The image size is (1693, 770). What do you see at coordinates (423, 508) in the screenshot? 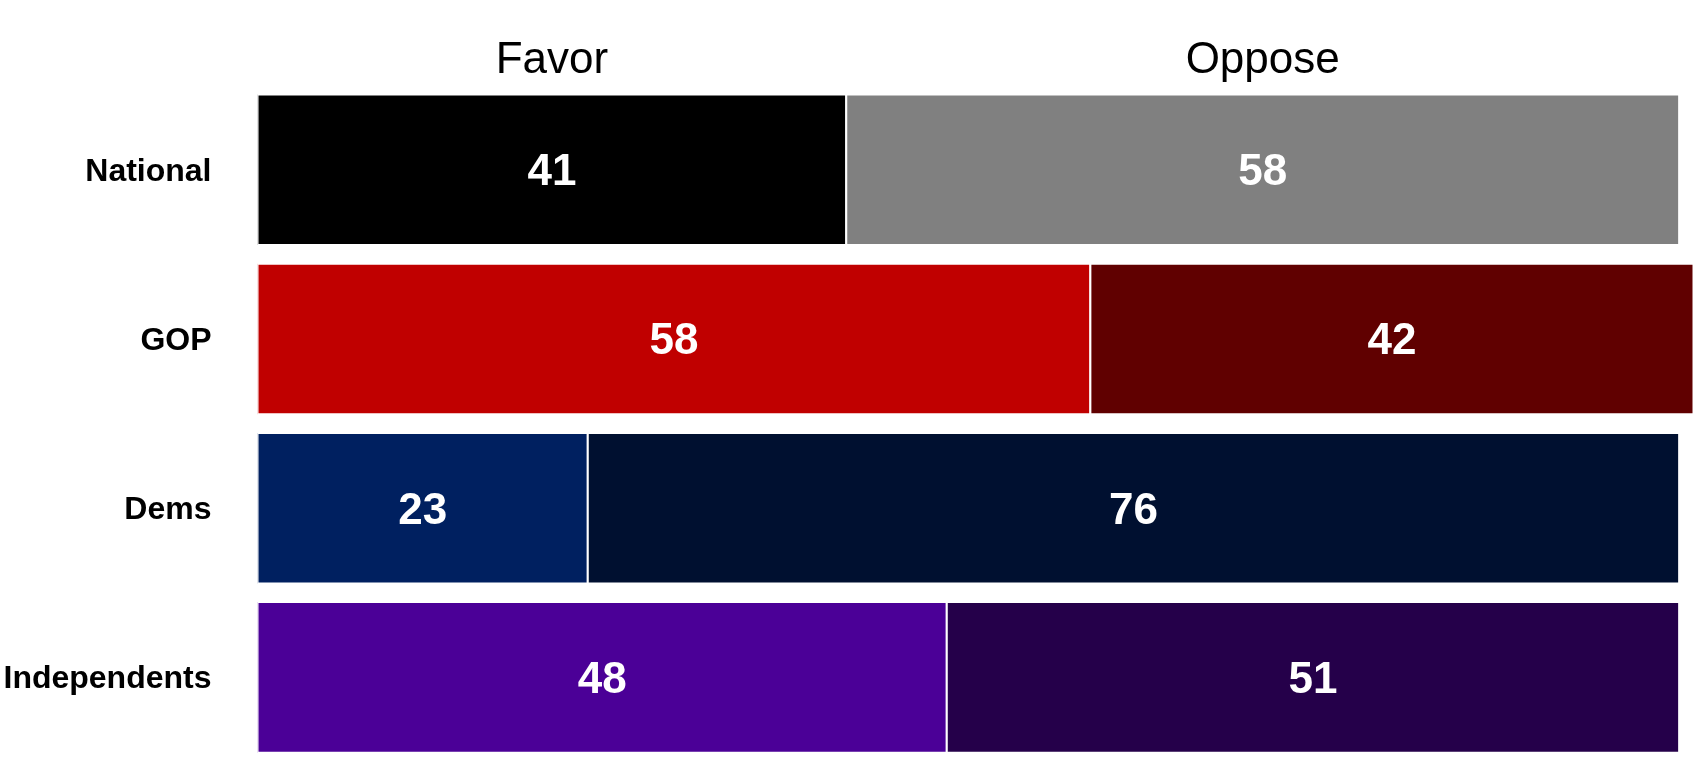
I see `data-label: 23` at bounding box center [423, 508].